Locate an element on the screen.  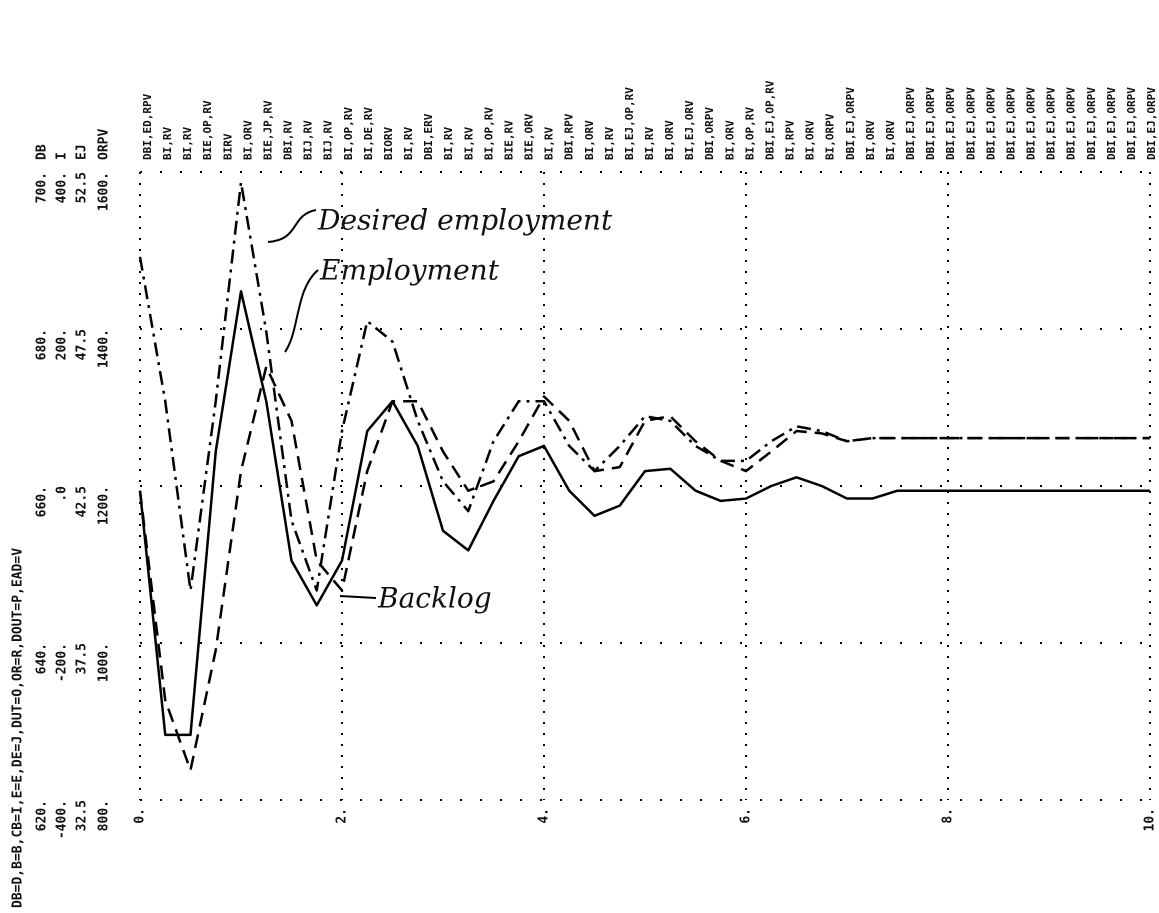
row-label: DBI,ED,RPV is located at coordinates (147, 126).